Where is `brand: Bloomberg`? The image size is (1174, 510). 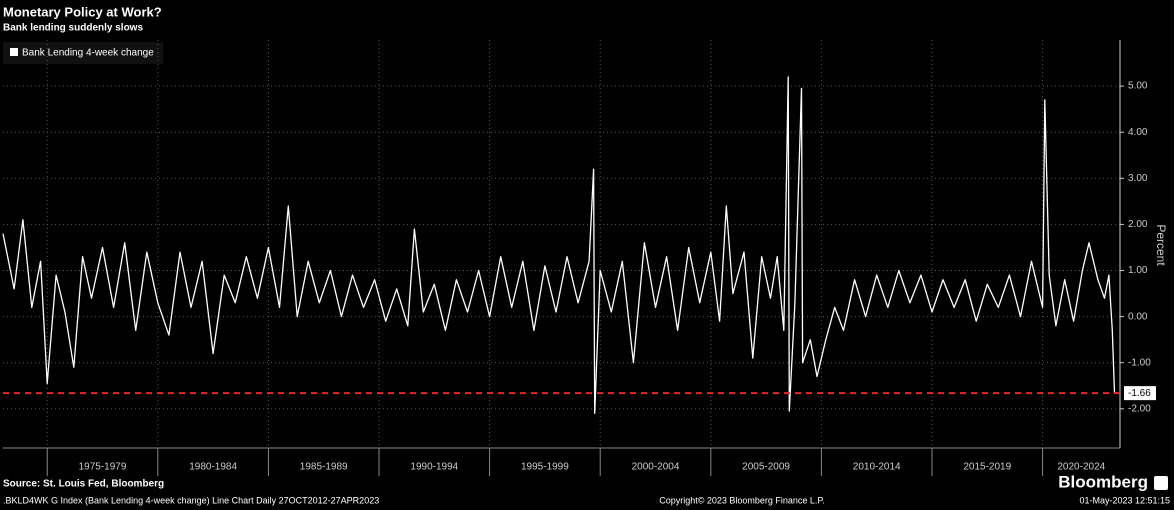
brand: Bloomberg is located at coordinates (1103, 481).